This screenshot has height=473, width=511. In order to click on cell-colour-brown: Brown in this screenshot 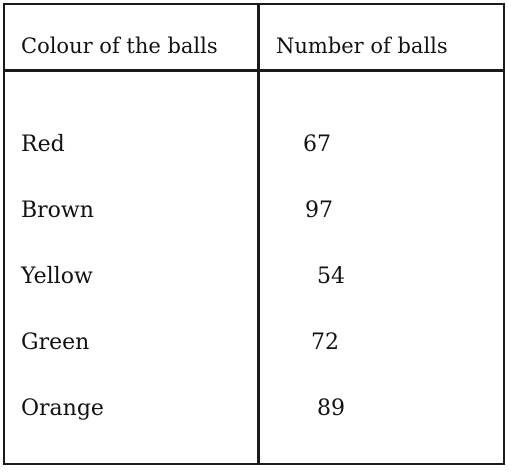, I will do `click(57, 210)`.